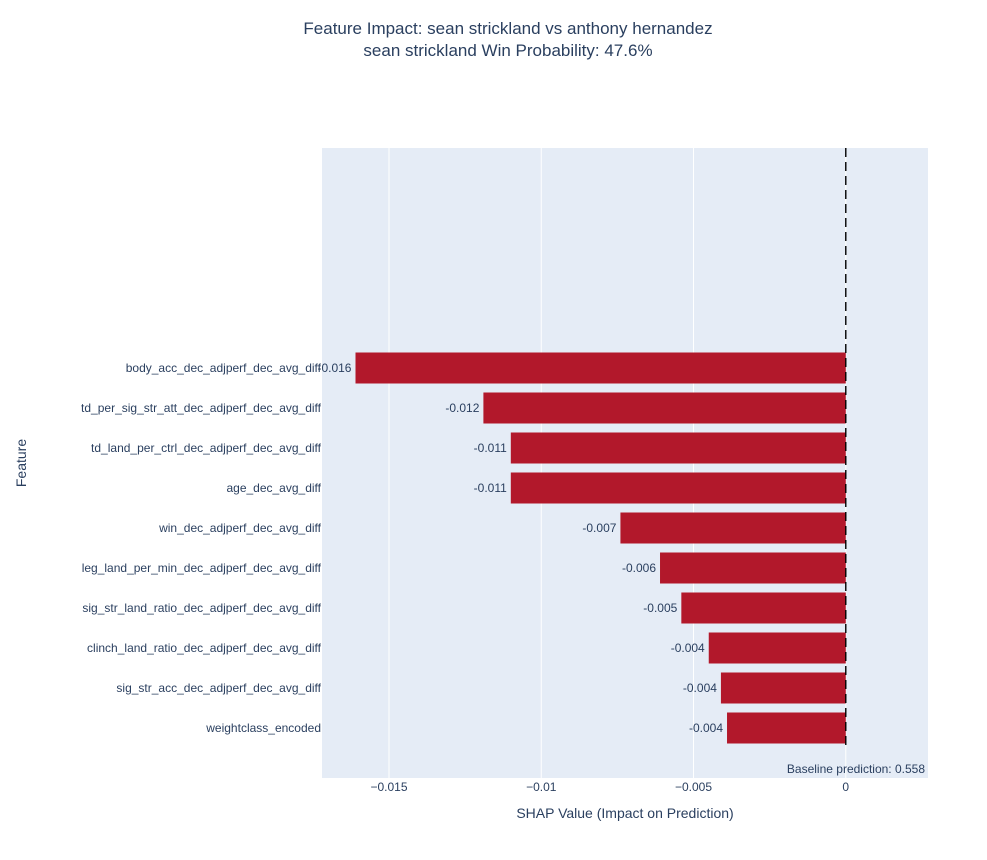  I want to click on x-tick-label: −0.01, so click(541, 787).